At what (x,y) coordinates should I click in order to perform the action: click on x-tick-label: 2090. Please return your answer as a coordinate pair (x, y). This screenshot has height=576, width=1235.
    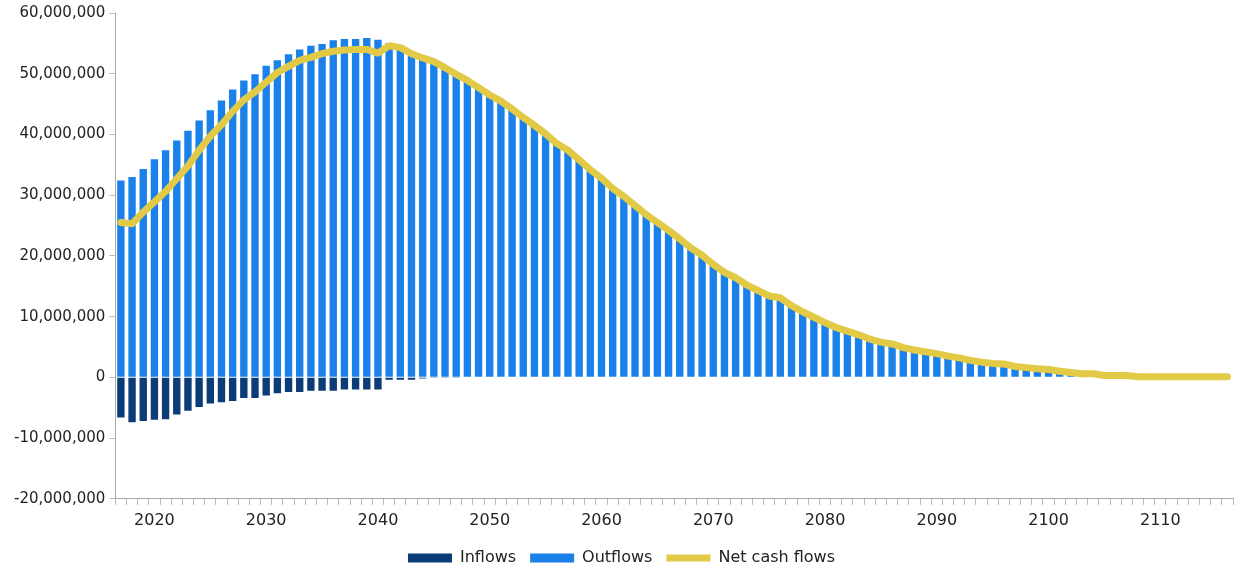
    Looking at the image, I should click on (937, 519).